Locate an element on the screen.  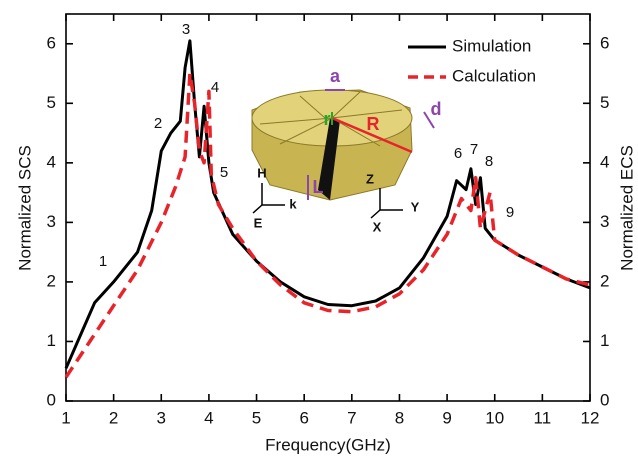
y2-tick-label: 6 is located at coordinates (604, 42).